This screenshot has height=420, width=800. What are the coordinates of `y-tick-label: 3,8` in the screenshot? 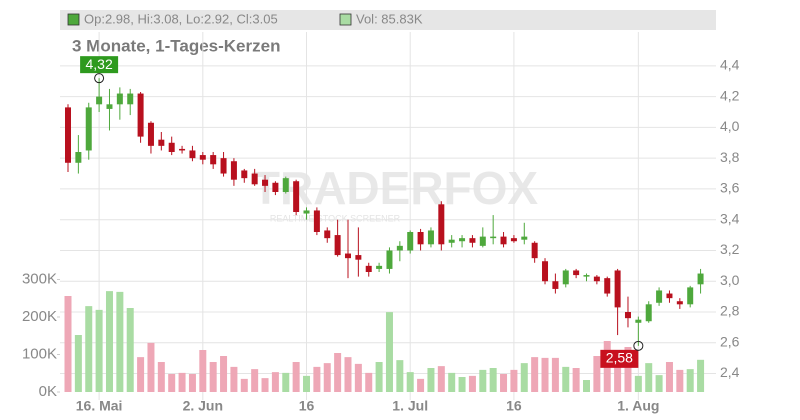 It's located at (730, 157).